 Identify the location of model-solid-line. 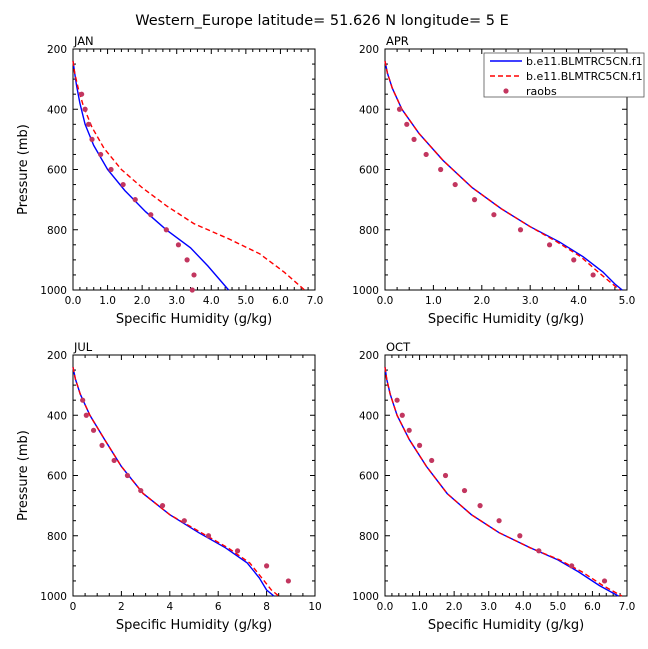
(151, 175).